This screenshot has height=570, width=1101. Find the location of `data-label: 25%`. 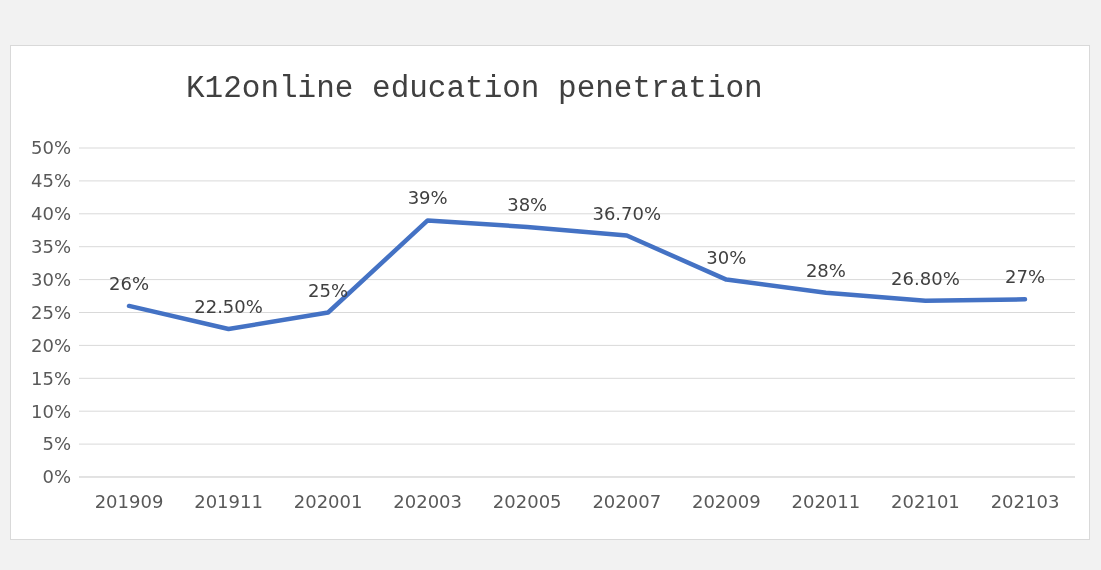

data-label: 25% is located at coordinates (328, 290).